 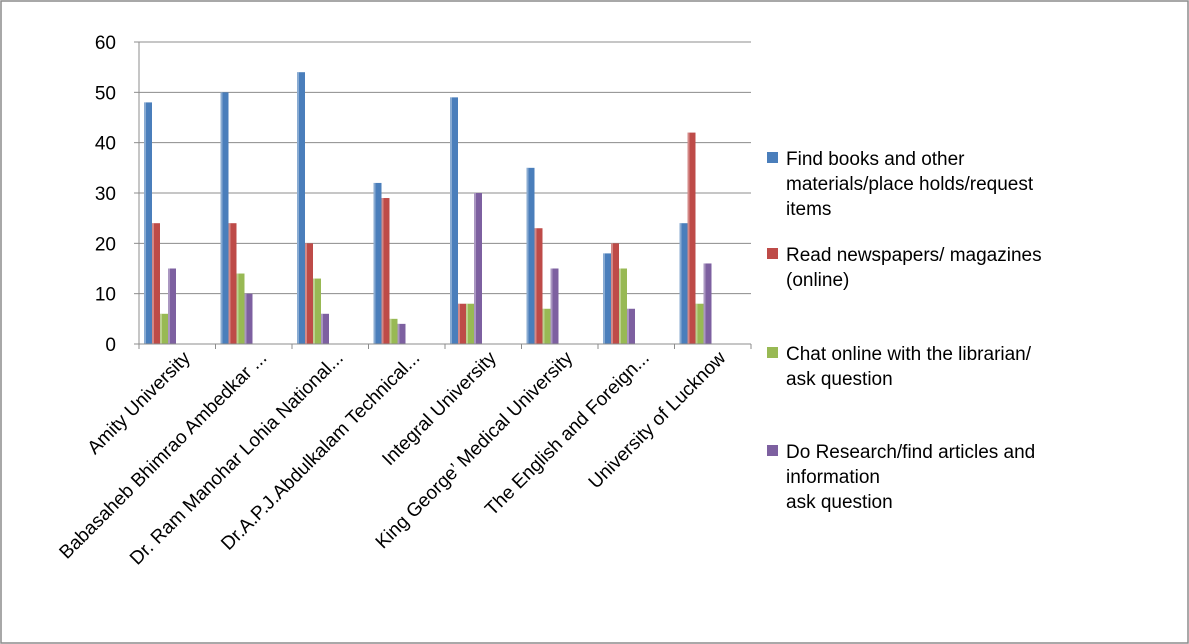 I want to click on y-tick-label: 30, so click(x=105, y=194).